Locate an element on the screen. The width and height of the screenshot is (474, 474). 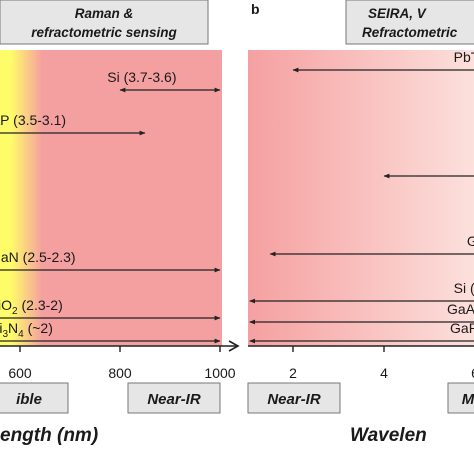
x-tick-label: 800 is located at coordinates (120, 373).